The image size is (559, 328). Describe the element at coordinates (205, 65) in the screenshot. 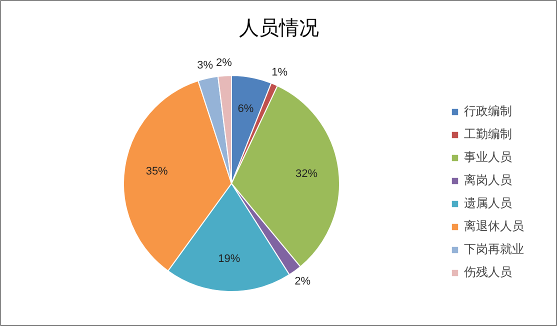

I see `data-label: 3%` at that location.